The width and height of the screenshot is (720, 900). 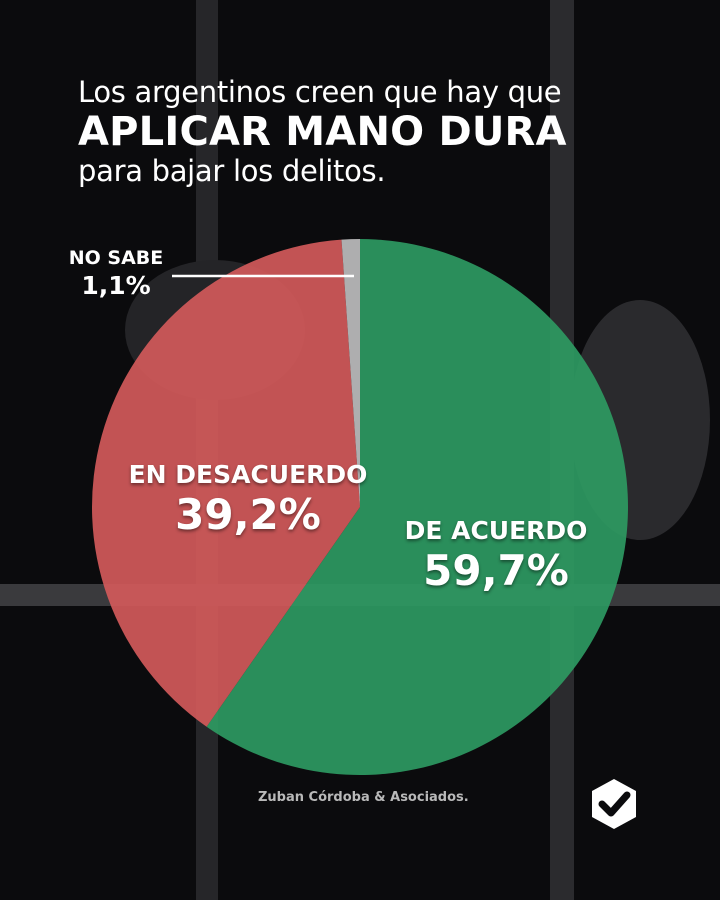 I want to click on slice-label-en-desacuerdo: EN DESACUERDO, so click(x=248, y=474).